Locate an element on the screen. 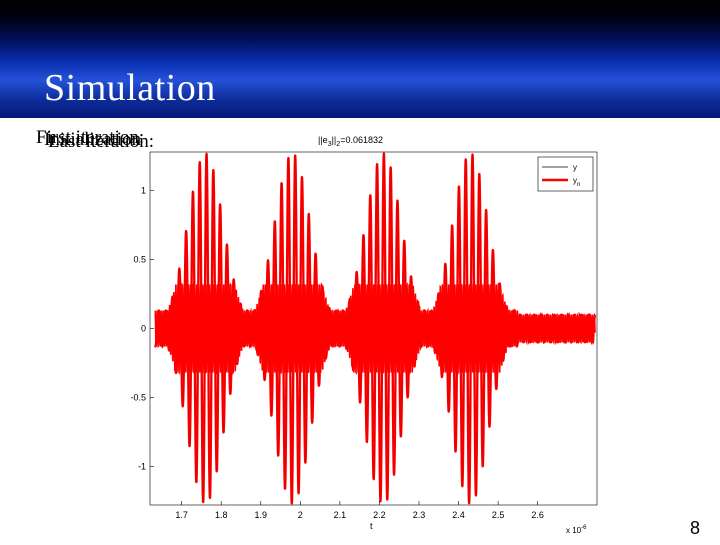  page-number: 8 is located at coordinates (695, 528).